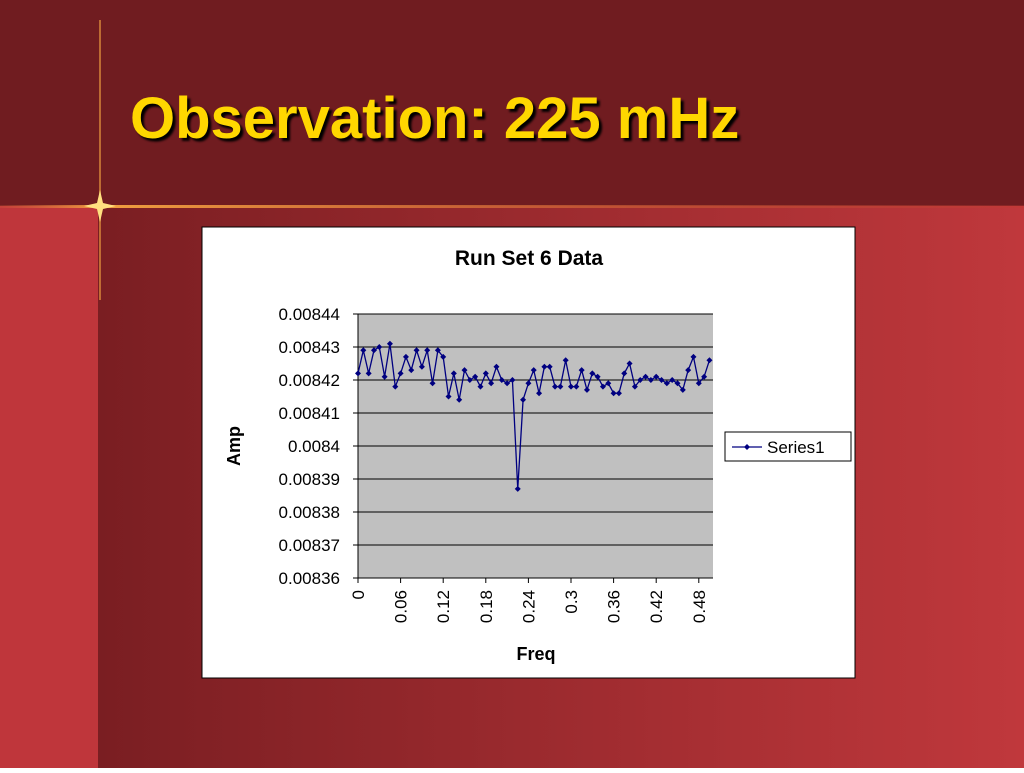  What do you see at coordinates (401, 606) in the screenshot?
I see `x-tick-label: 0.06` at bounding box center [401, 606].